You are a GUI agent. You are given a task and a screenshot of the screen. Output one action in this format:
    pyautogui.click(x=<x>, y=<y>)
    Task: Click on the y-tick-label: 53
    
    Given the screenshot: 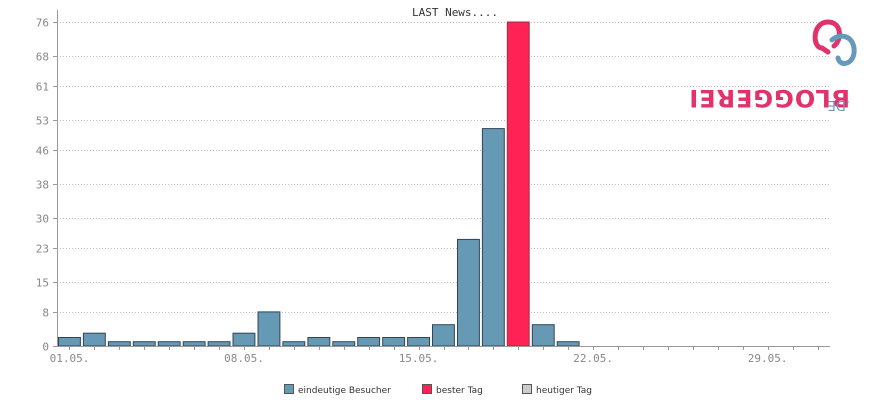 What is the action you would take?
    pyautogui.click(x=42, y=121)
    